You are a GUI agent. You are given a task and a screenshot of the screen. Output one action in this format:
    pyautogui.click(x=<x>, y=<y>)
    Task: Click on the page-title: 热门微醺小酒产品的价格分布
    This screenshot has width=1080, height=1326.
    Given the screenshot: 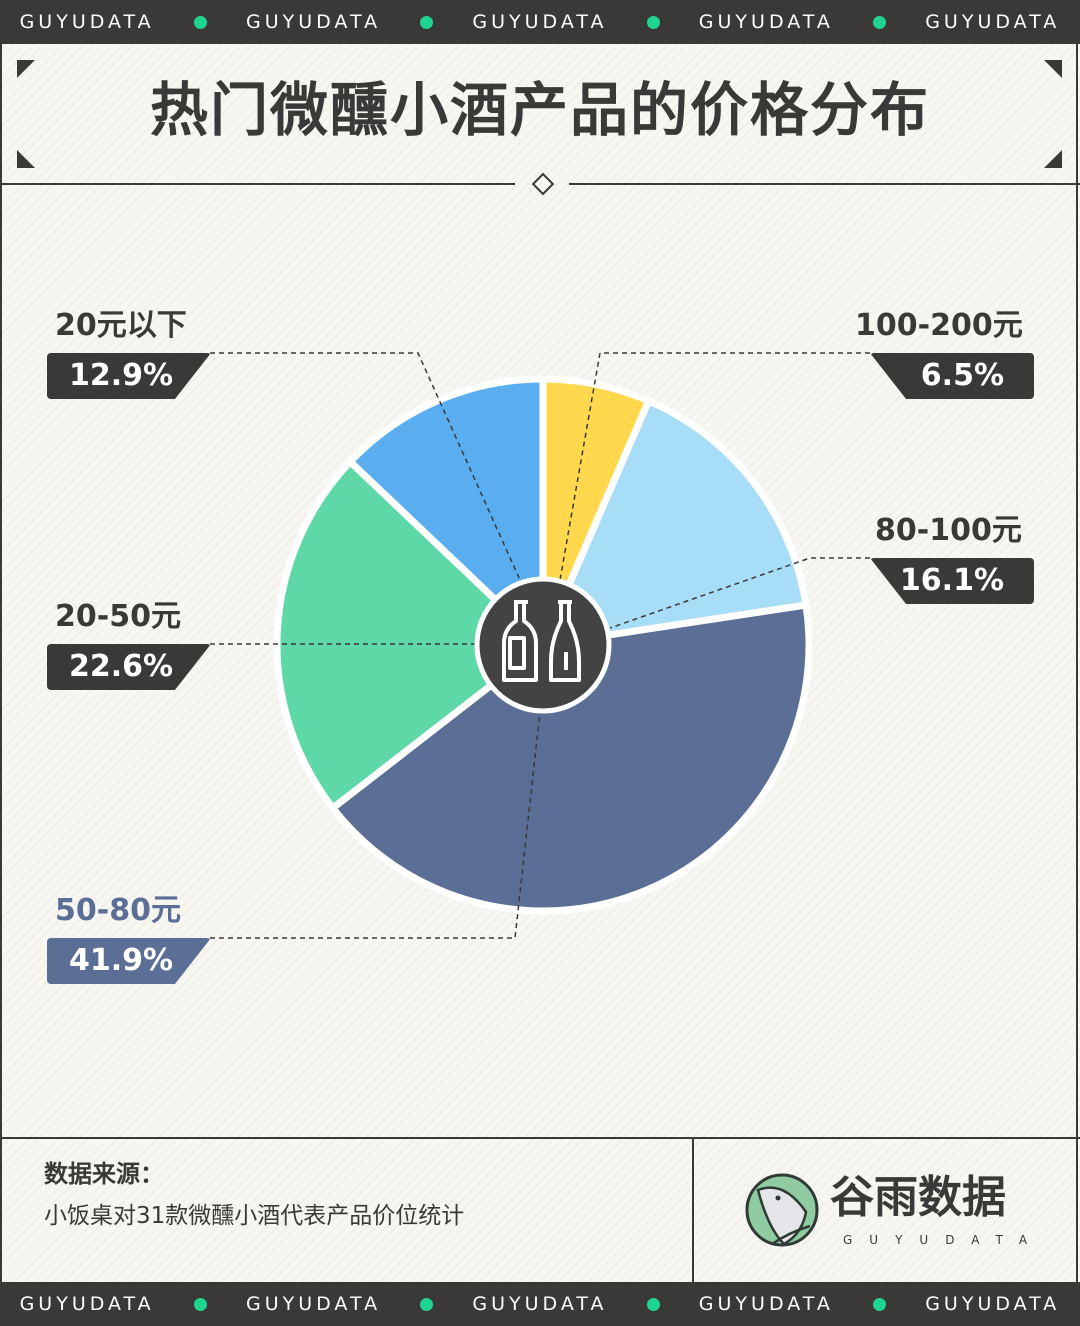 What is the action you would take?
    pyautogui.click(x=539, y=110)
    